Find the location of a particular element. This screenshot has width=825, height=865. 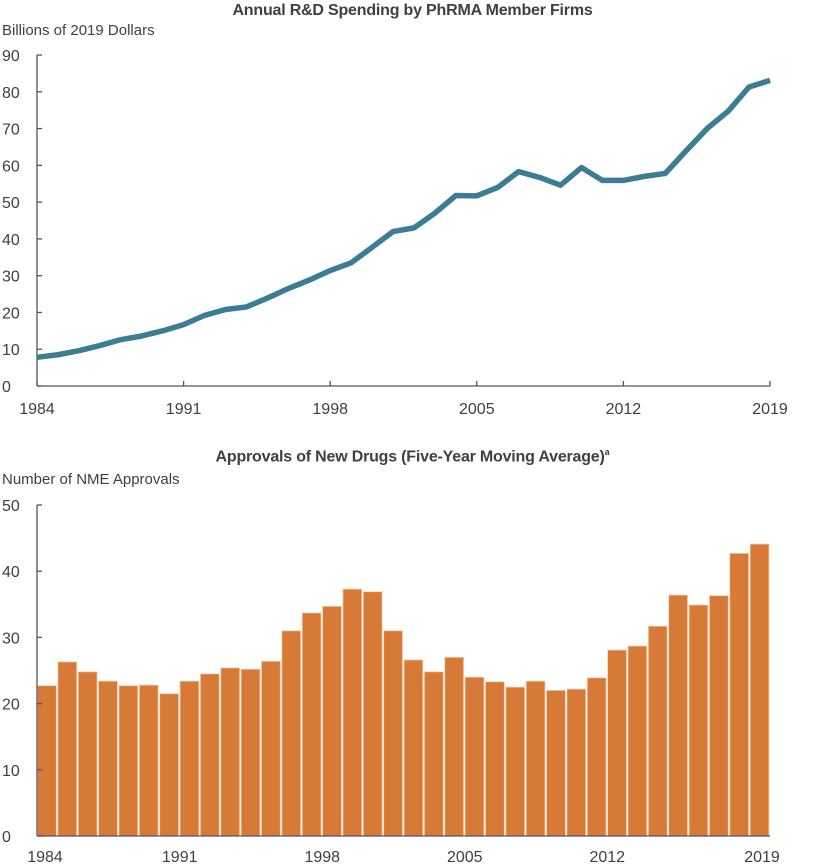

line-chart-y-axis-label: Billions of 2019 Dollars is located at coordinates (78, 30).